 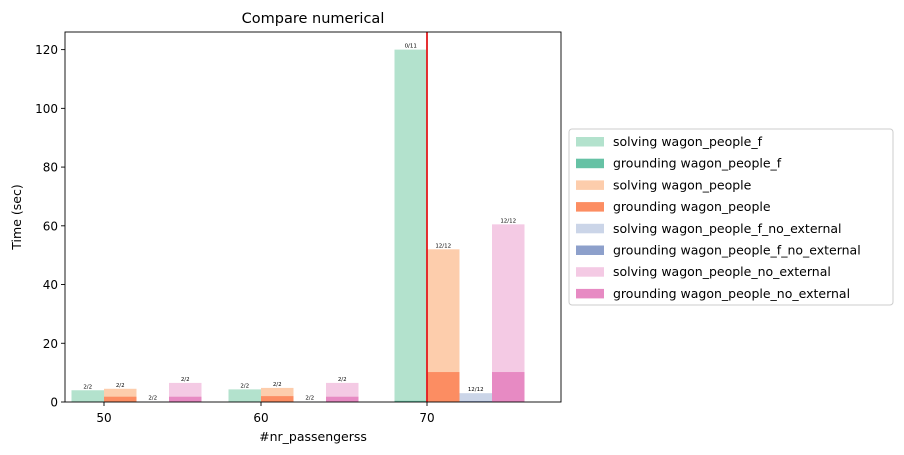 What do you see at coordinates (313, 436) in the screenshot?
I see `x-axis-title: #nr_passengerss` at bounding box center [313, 436].